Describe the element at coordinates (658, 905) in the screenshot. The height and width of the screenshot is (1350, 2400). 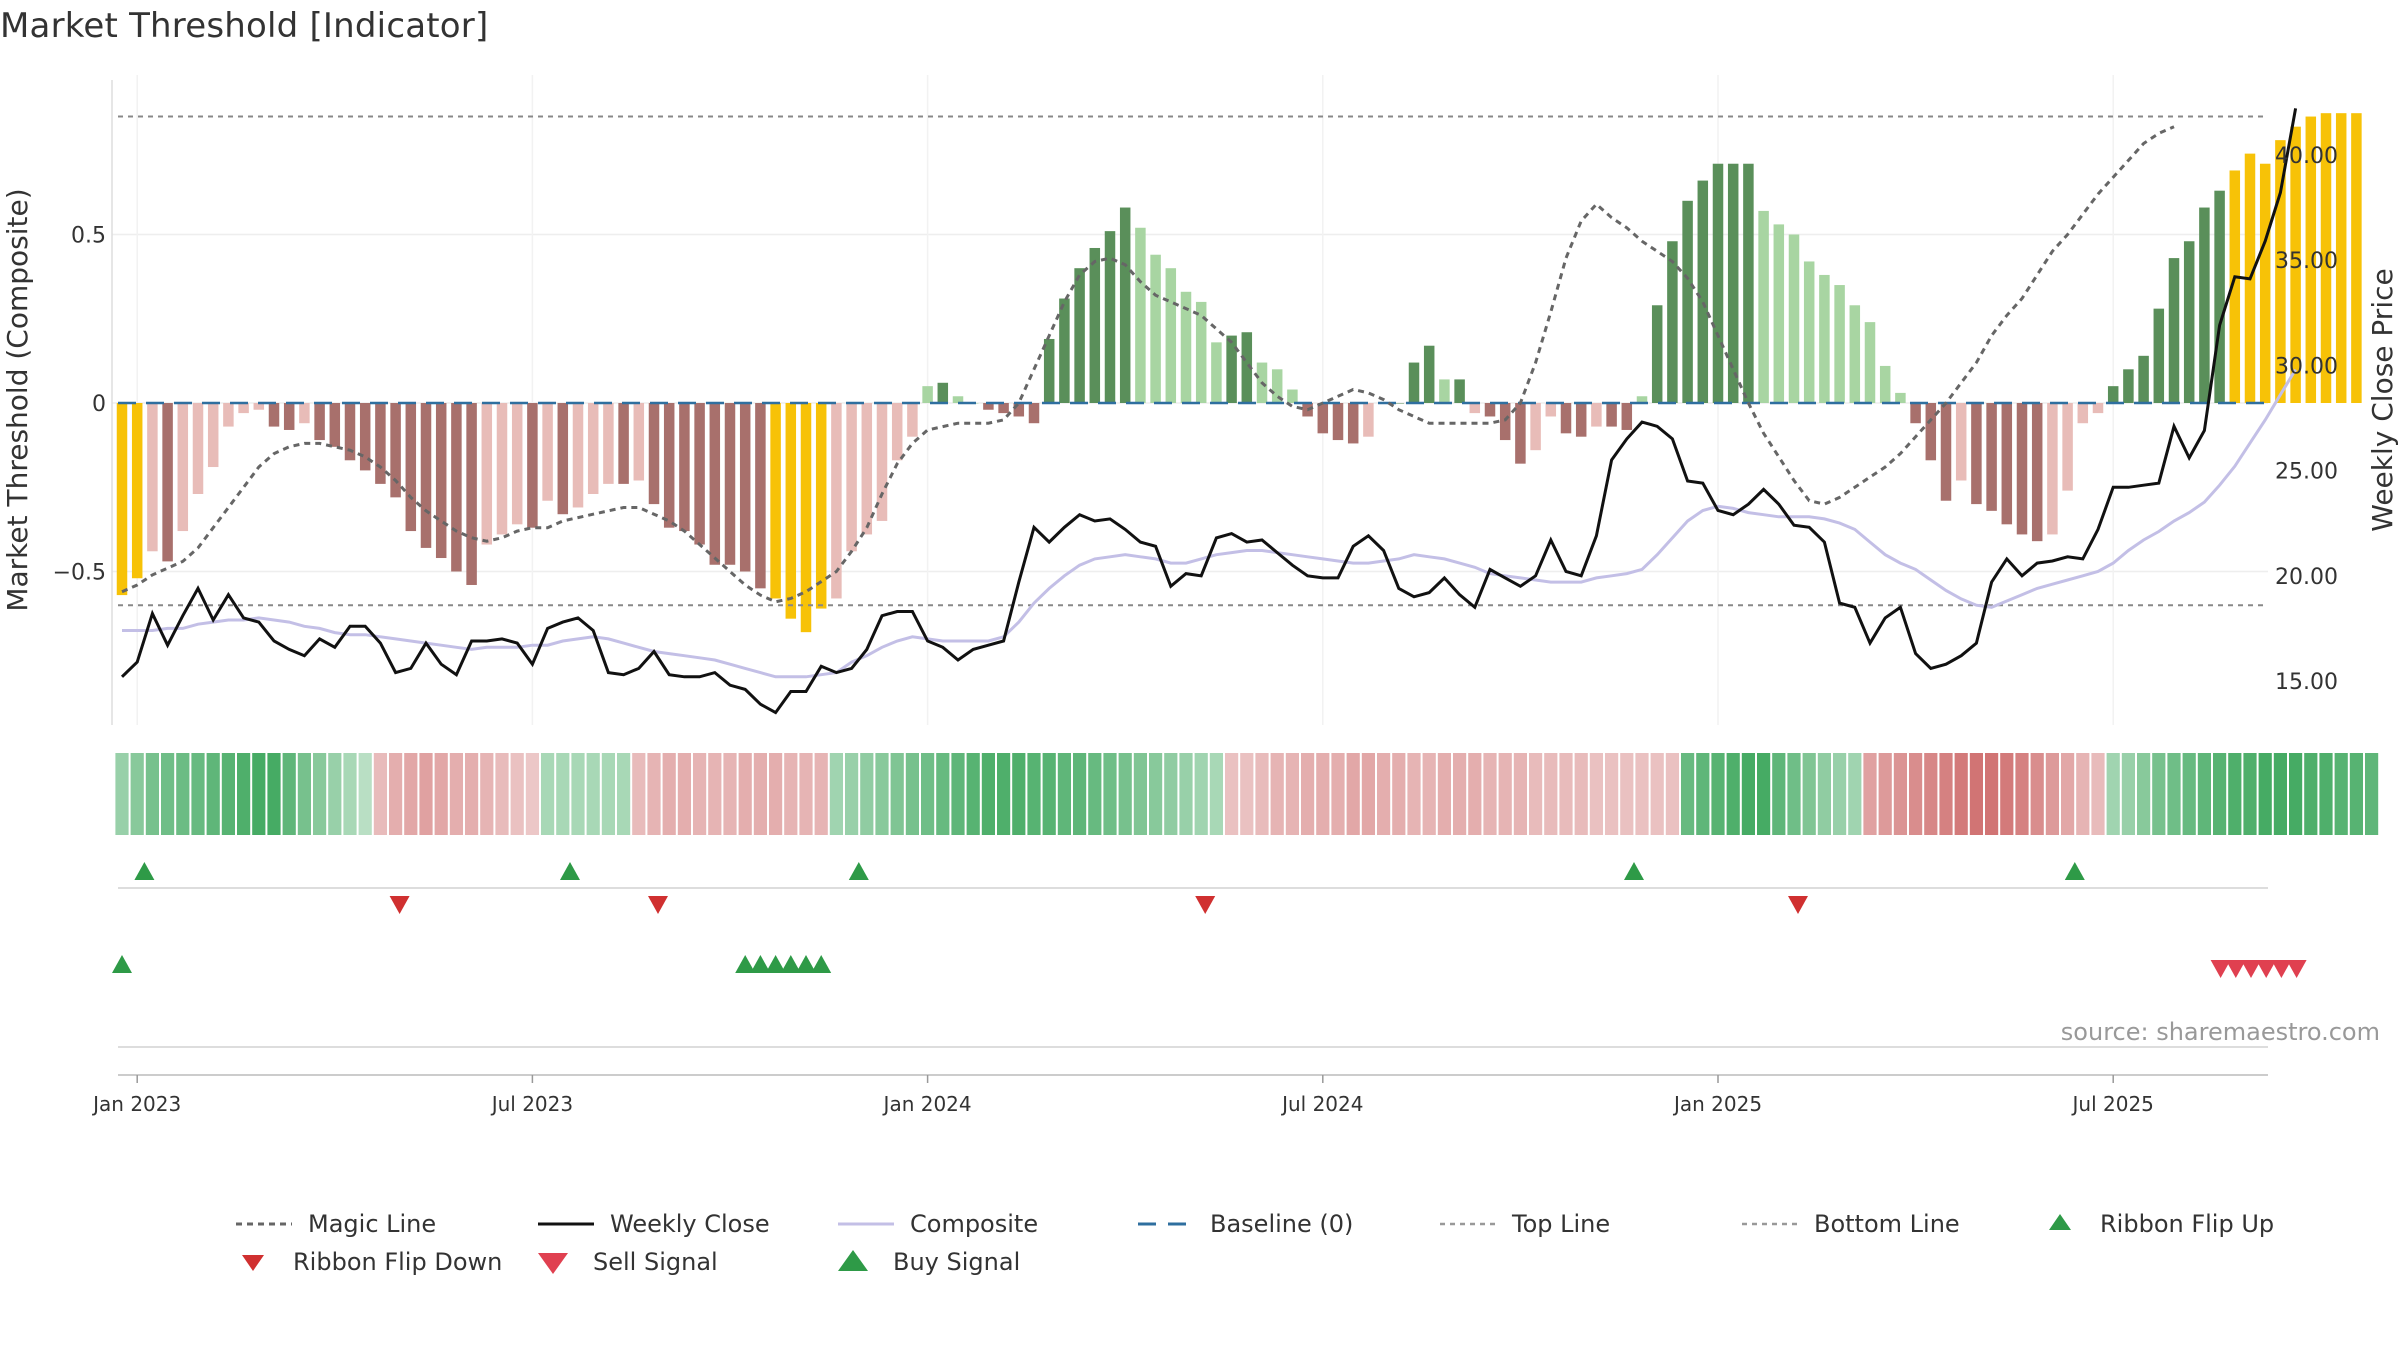
I see `ribbon-flip-down-marker` at that location.